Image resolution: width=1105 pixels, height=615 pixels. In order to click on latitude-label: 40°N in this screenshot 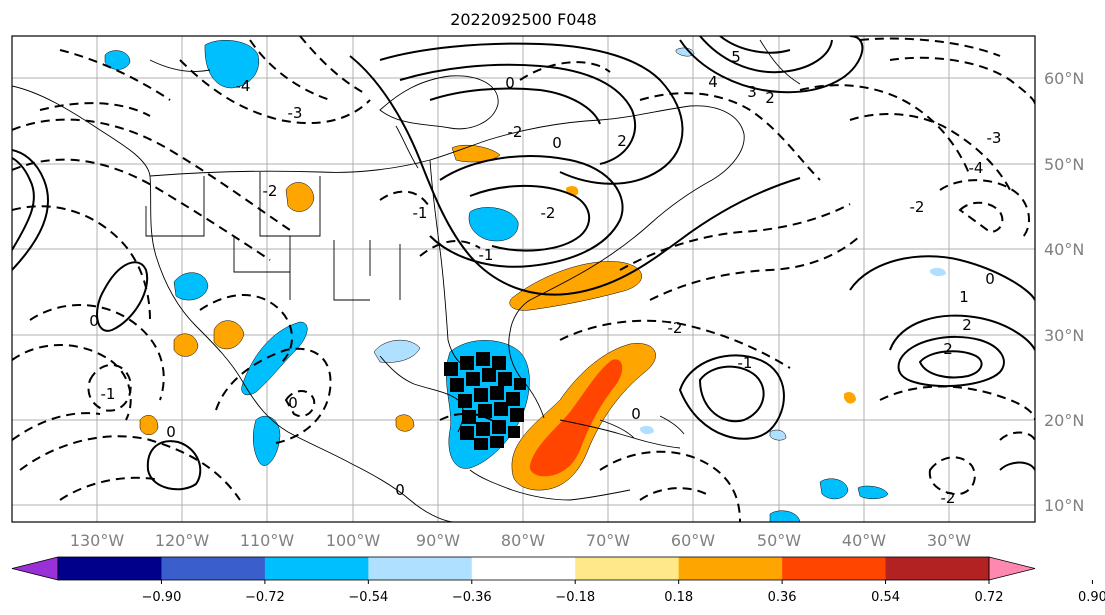, I will do `click(1064, 249)`.